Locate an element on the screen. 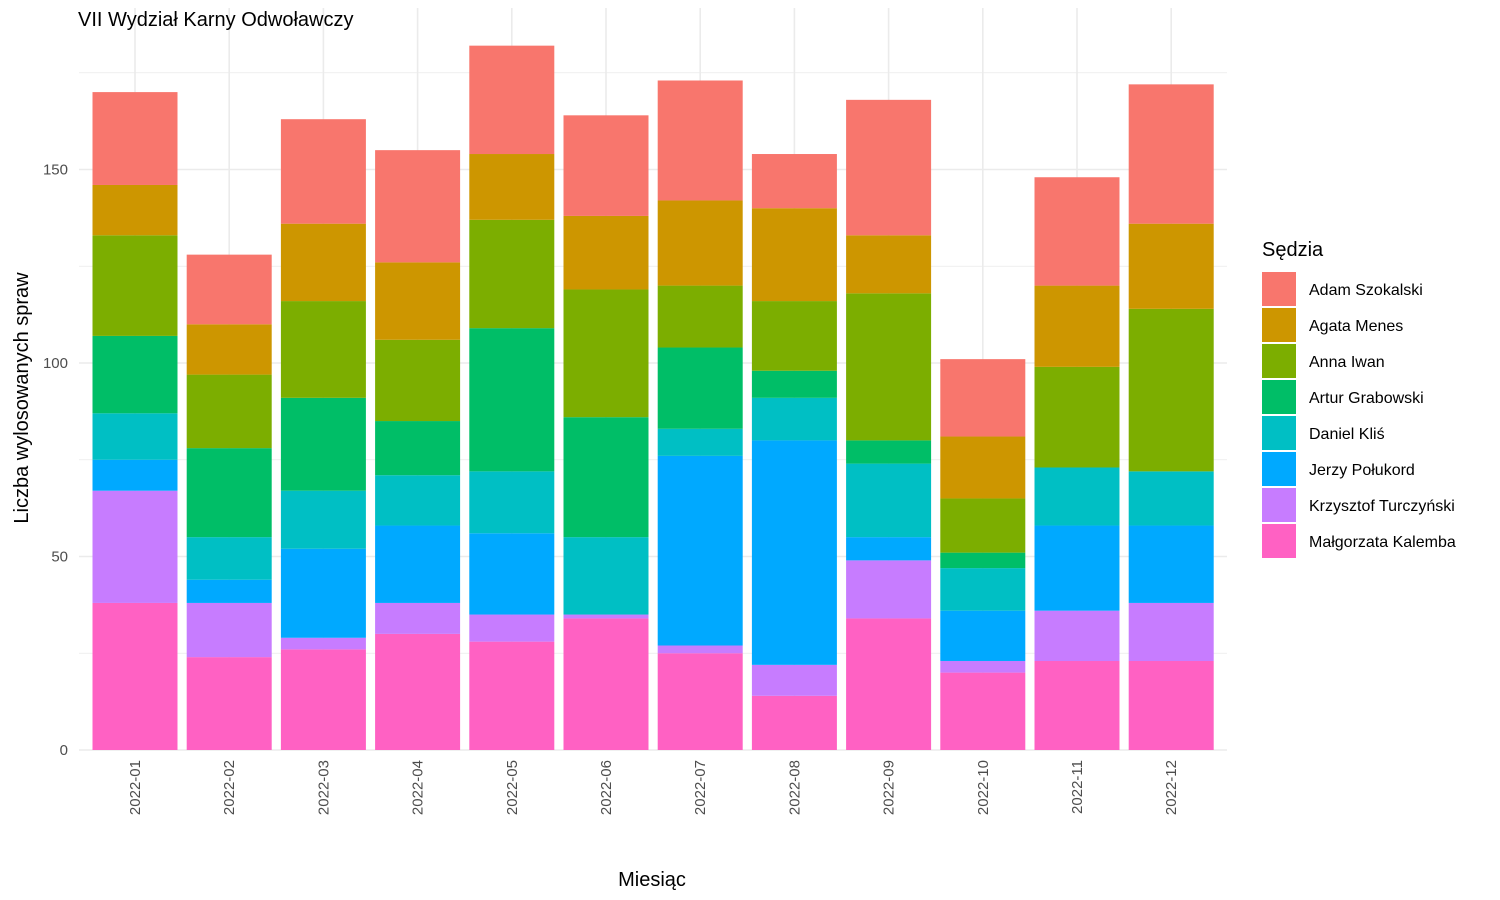  x-tick-label: 2022-02 is located at coordinates (229, 787).